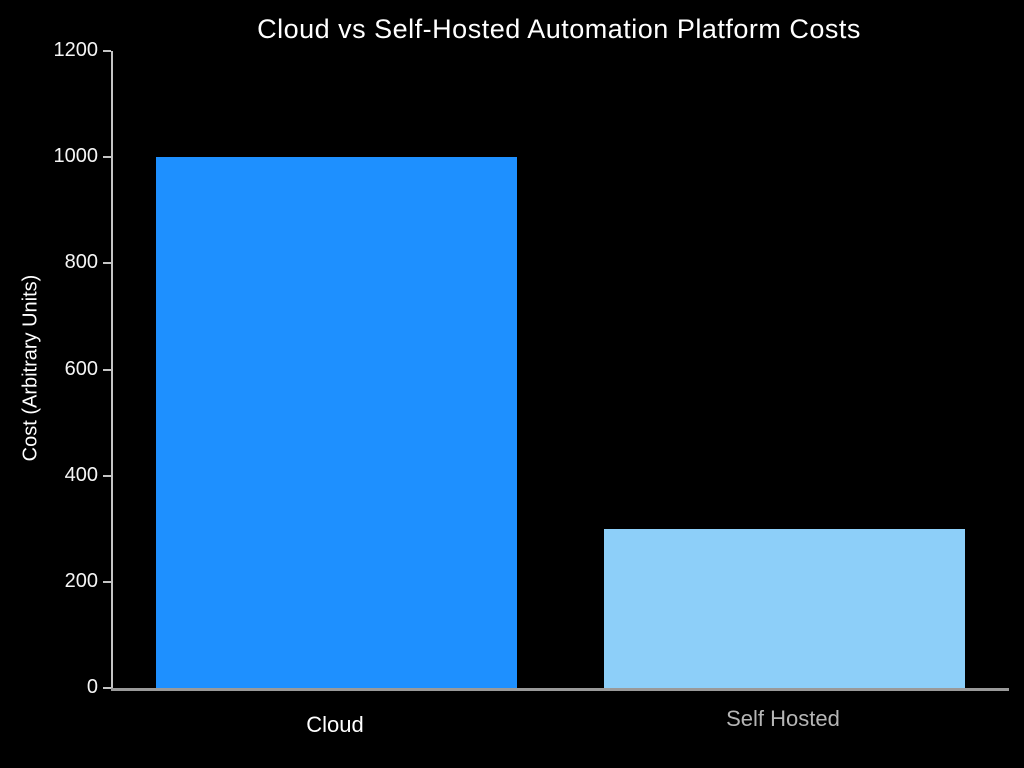  What do you see at coordinates (784, 608) in the screenshot?
I see `bar-self-hosted` at bounding box center [784, 608].